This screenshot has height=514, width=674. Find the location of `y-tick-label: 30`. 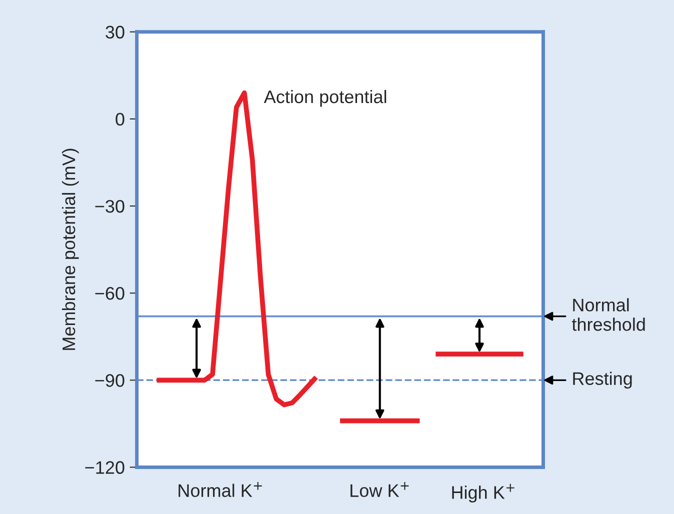

y-tick-label: 30 is located at coordinates (115, 32).